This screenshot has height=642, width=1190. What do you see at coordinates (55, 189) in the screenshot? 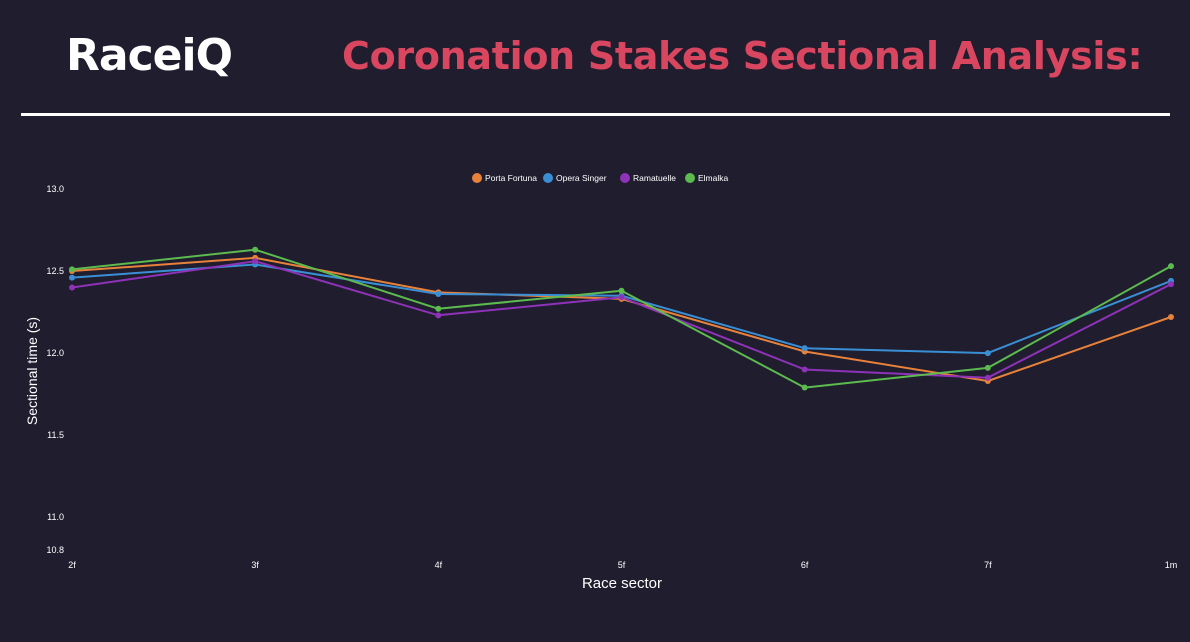
I see `y-tick-label: 13.0` at bounding box center [55, 189].